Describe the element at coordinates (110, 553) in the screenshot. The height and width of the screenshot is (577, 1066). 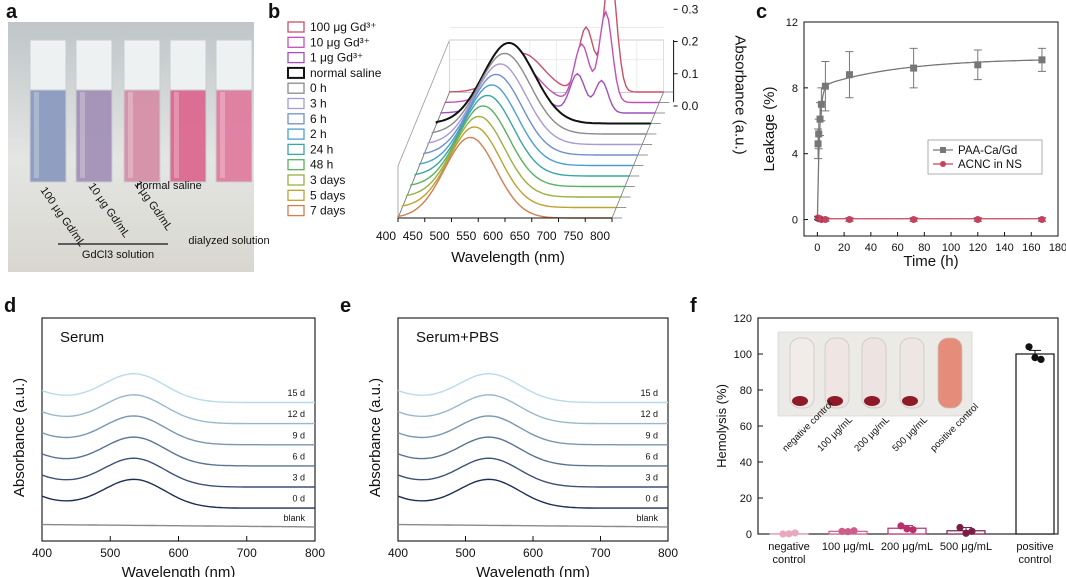
I see `panel-d-x-tick-label: 500` at that location.